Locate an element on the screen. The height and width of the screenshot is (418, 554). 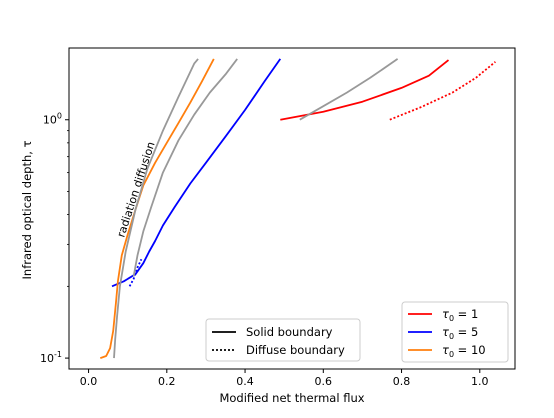
y-tick-label: 10⁰ is located at coordinates (52, 119).